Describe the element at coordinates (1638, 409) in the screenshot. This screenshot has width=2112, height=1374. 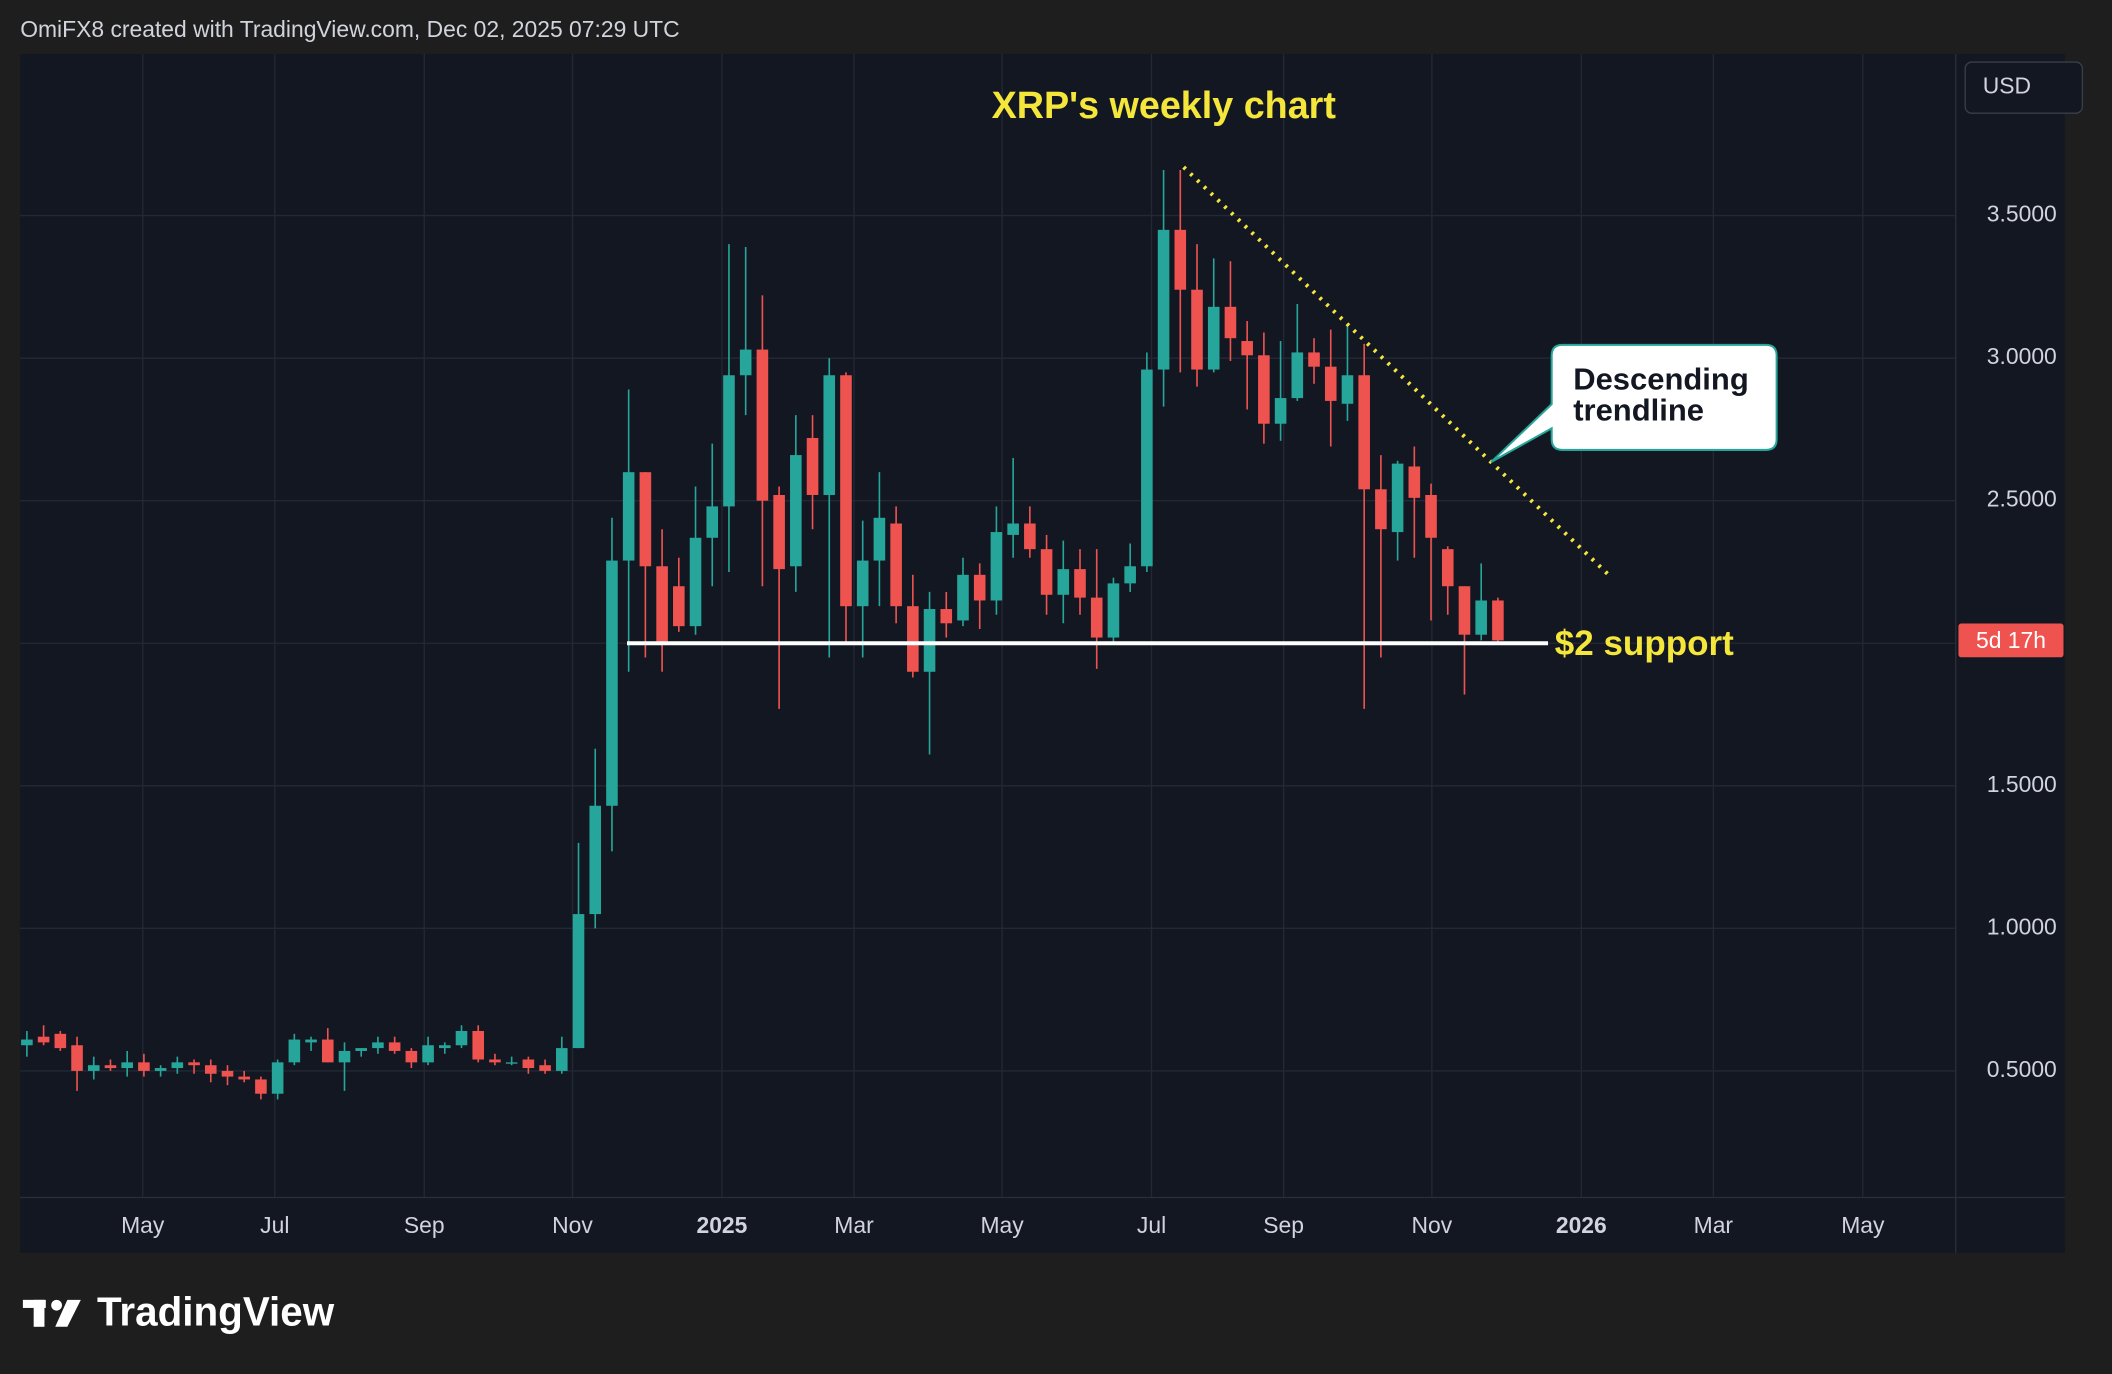
I see `callout-text: trendline` at that location.